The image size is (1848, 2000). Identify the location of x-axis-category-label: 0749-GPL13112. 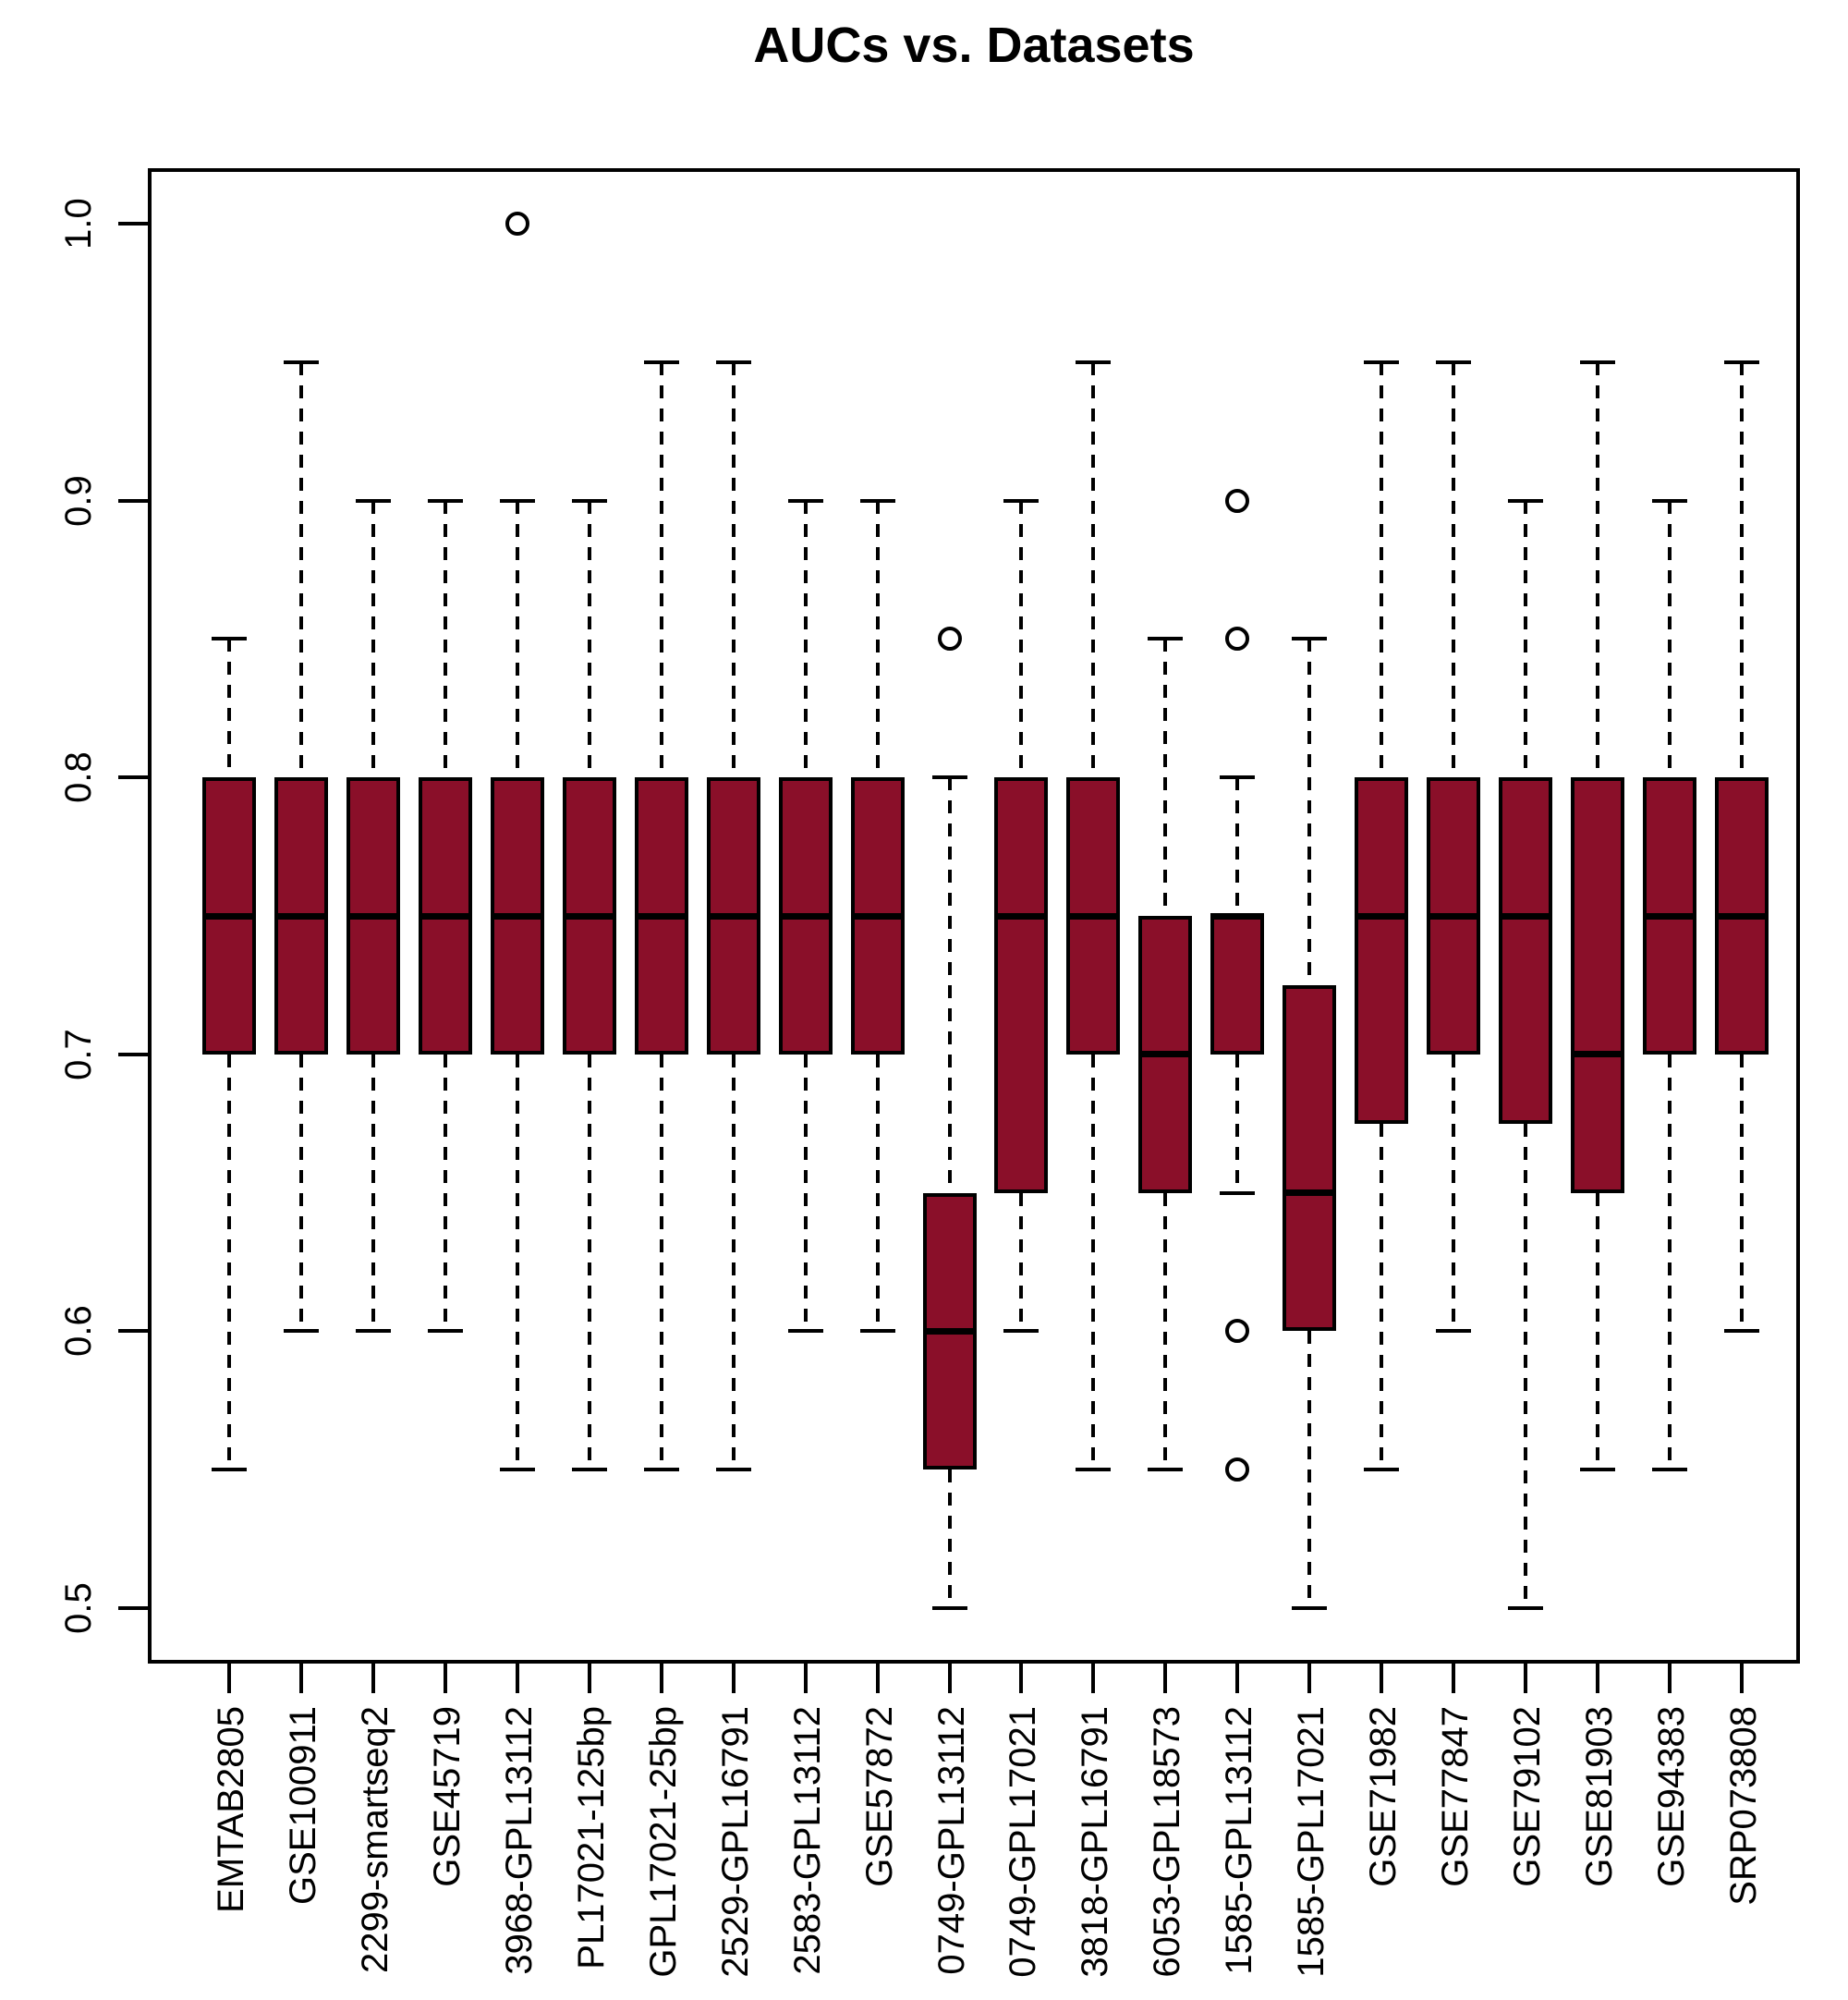
(951, 1841).